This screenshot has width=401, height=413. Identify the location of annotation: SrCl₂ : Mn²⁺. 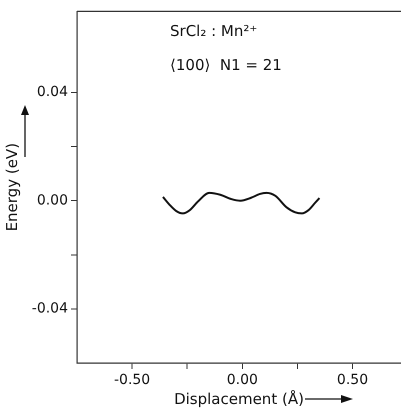
(214, 31).